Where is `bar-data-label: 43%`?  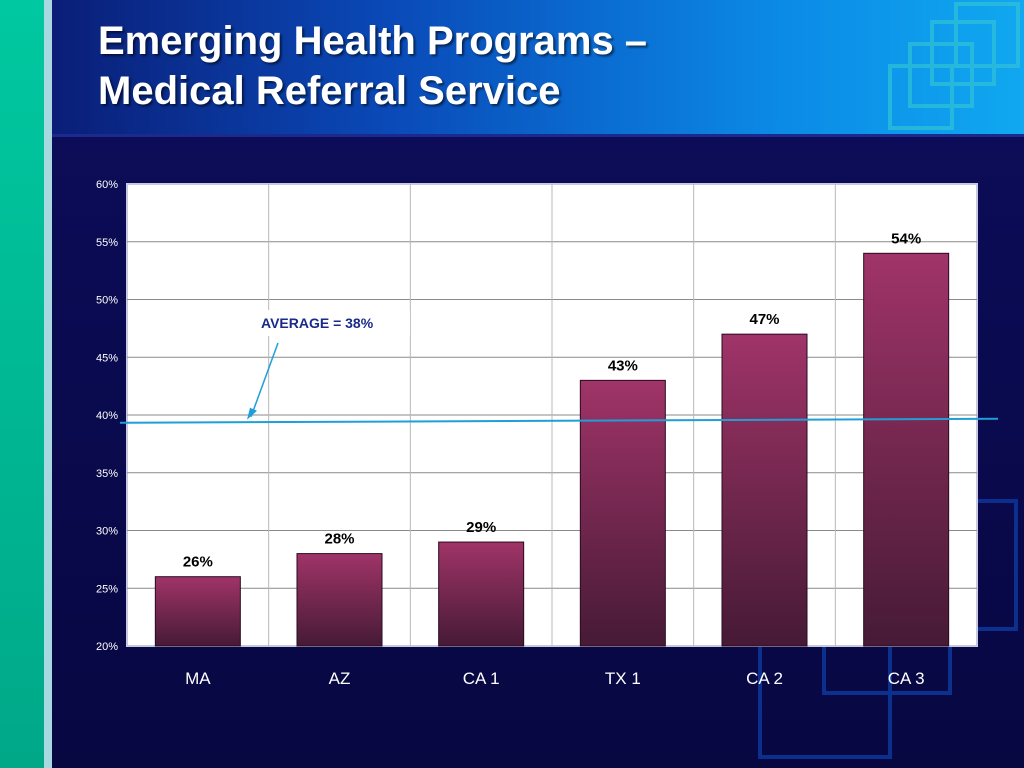
bar-data-label: 43% is located at coordinates (623, 365).